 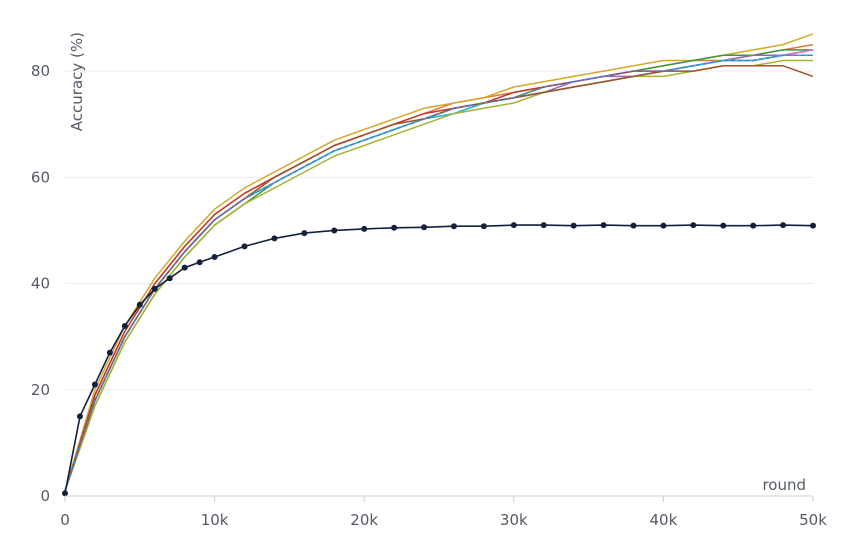 I want to click on x-tick-label: 10k, so click(x=215, y=520).